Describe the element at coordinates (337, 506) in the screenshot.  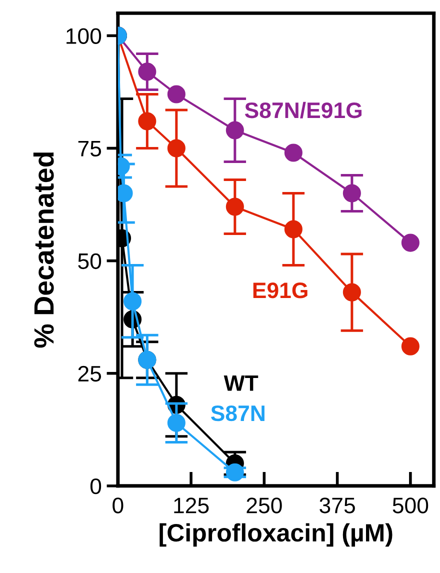
I see `x-tick-label: 375` at that location.